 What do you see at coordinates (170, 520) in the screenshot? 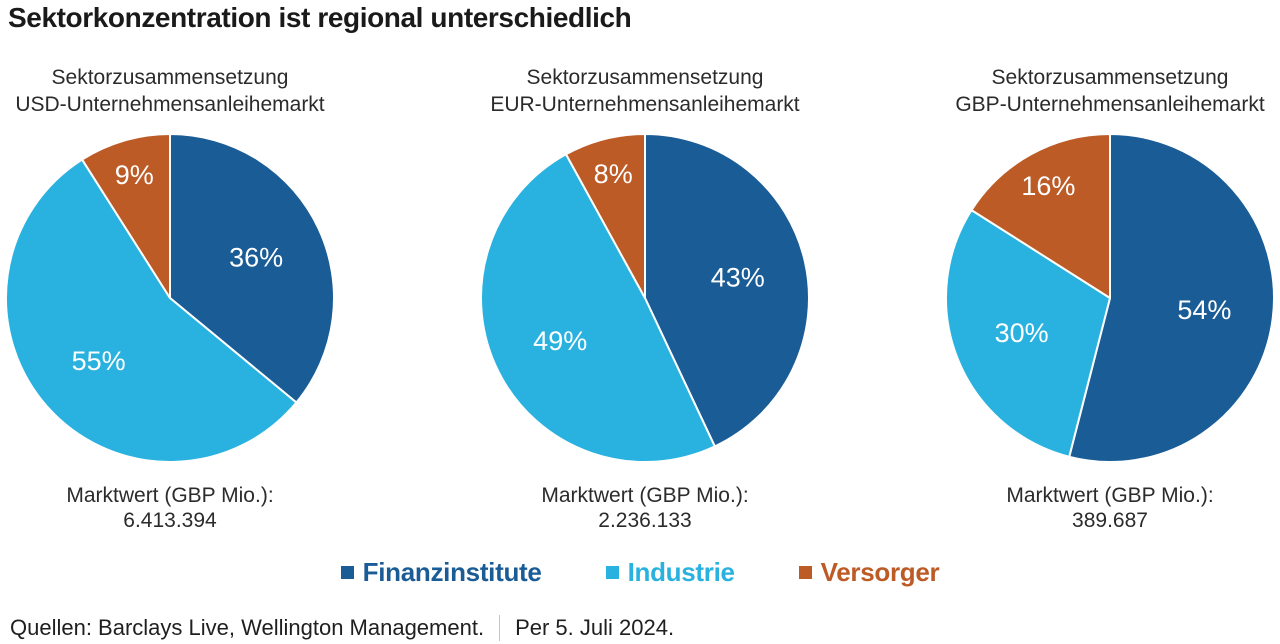
I see `market-value-number: 6.413.394` at bounding box center [170, 520].